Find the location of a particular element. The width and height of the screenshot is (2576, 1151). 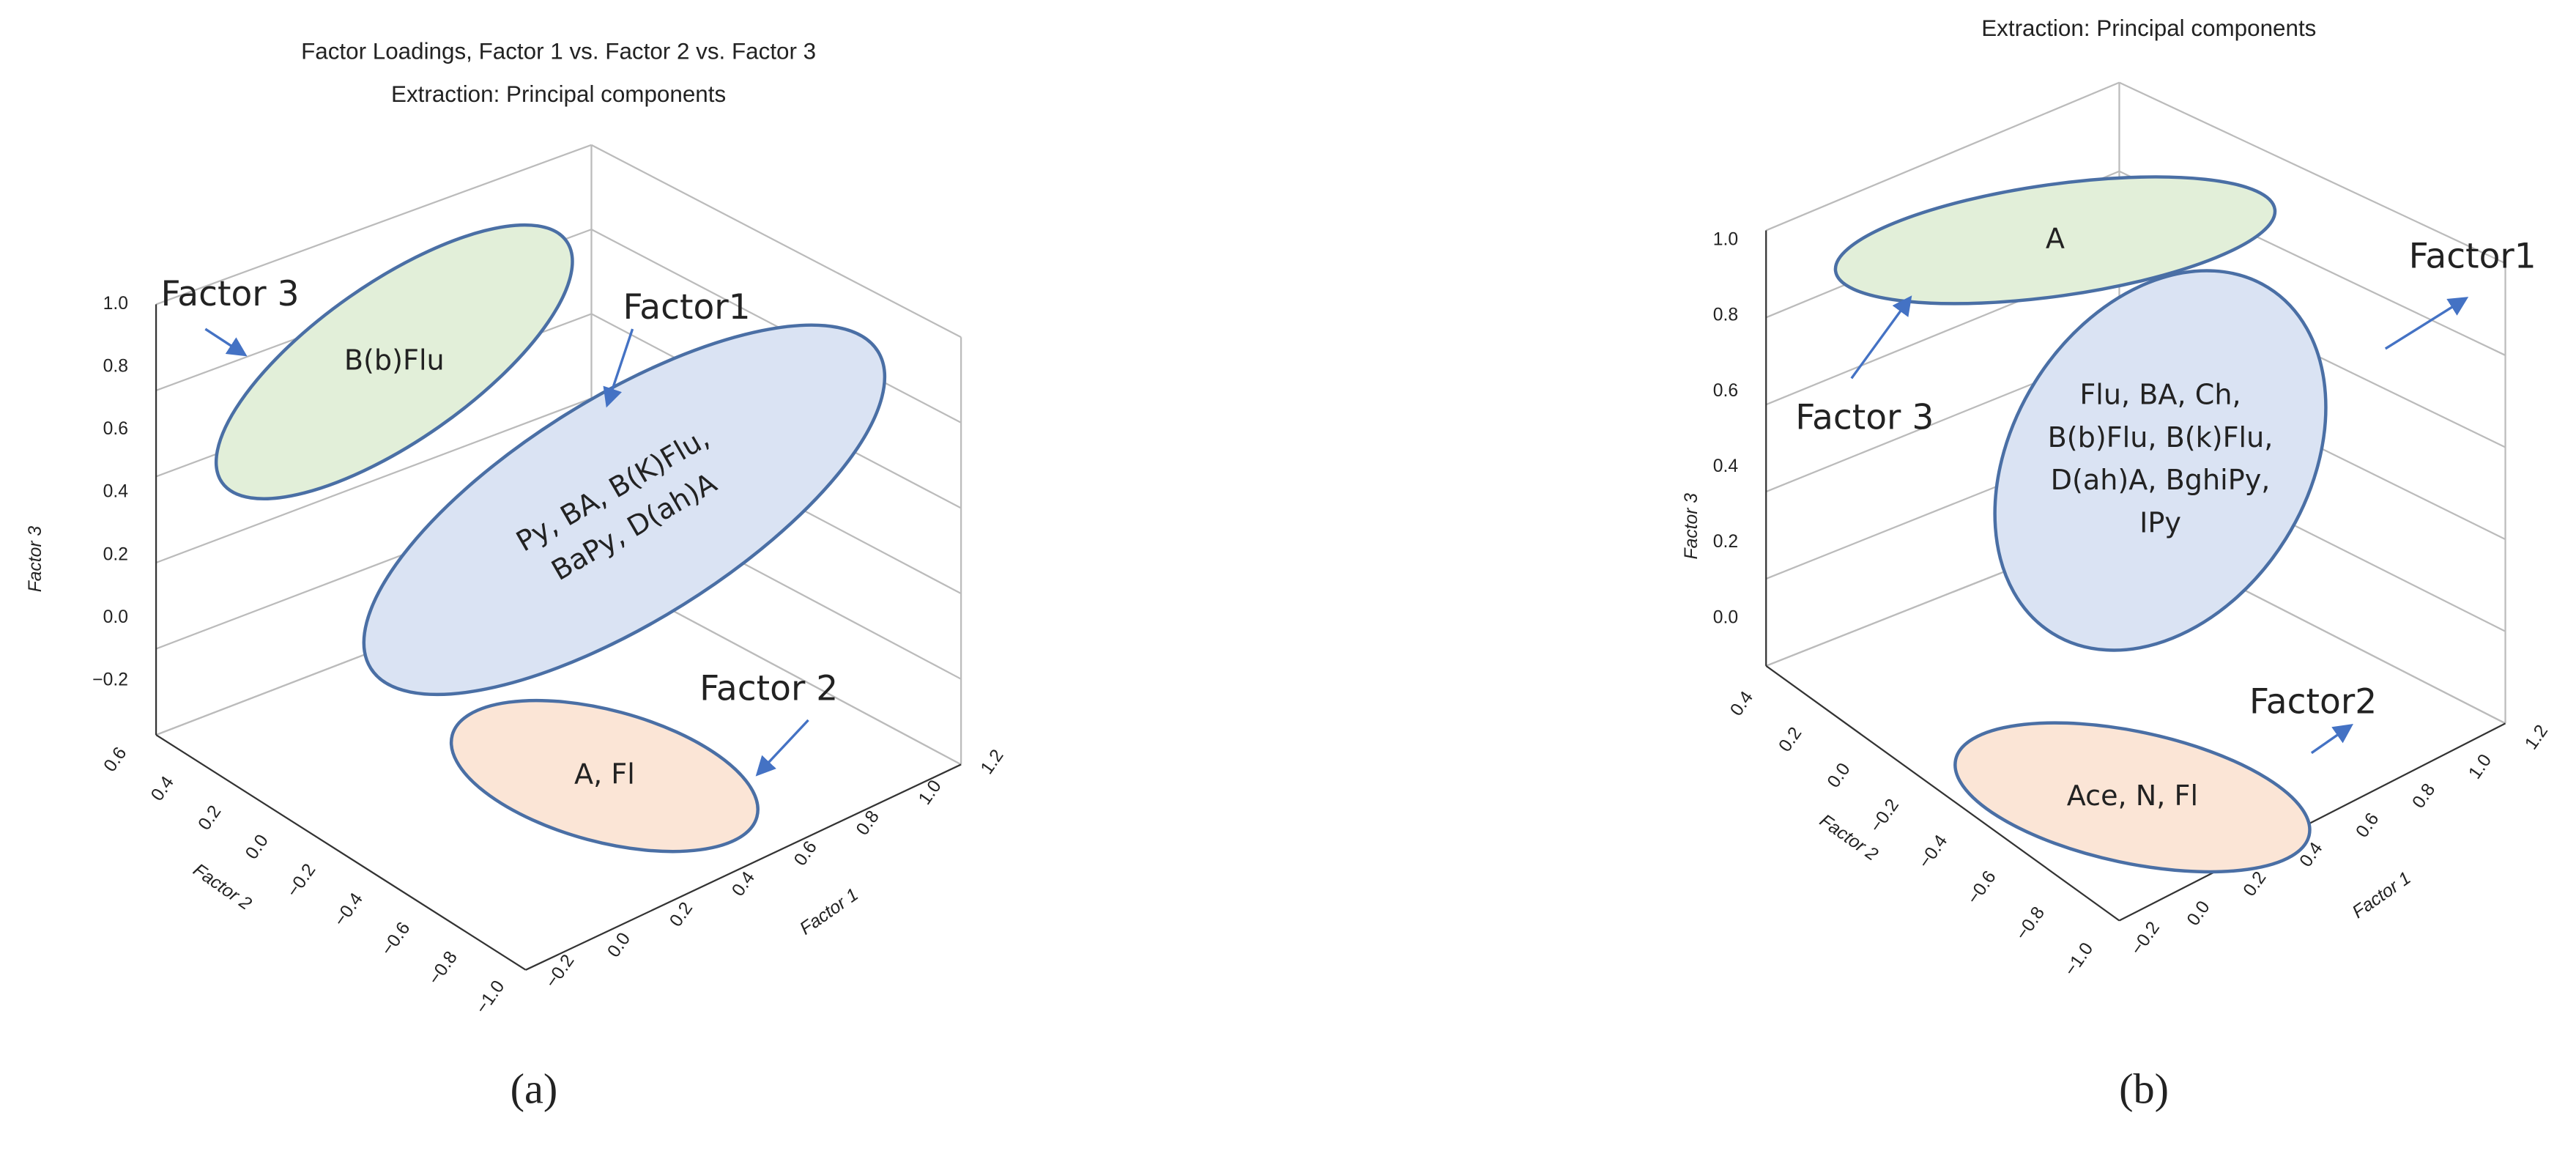

group-text: Ace, N, Fl is located at coordinates (2132, 796).